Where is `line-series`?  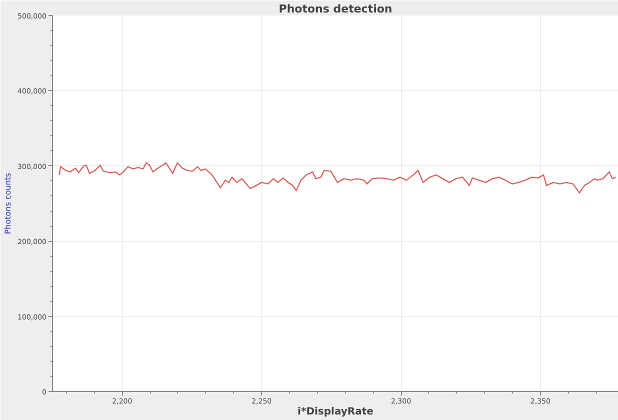 line-series is located at coordinates (337, 178).